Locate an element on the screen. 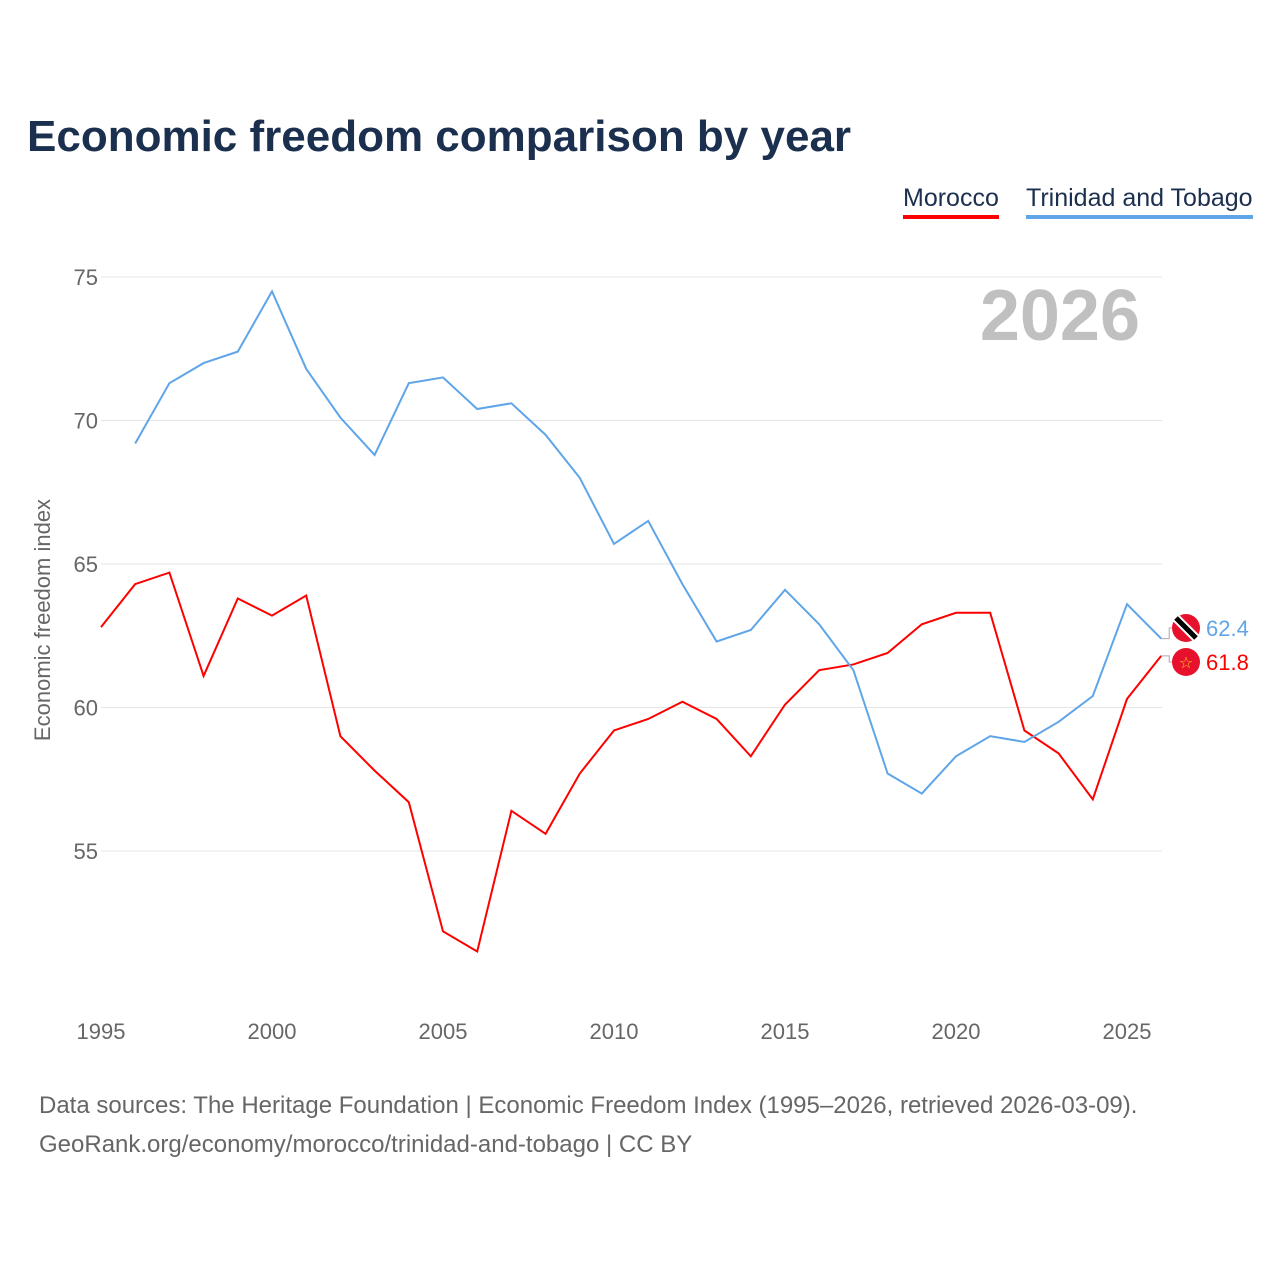 This screenshot has height=1280, width=1280. x-tick-label: 2000 is located at coordinates (272, 1031).